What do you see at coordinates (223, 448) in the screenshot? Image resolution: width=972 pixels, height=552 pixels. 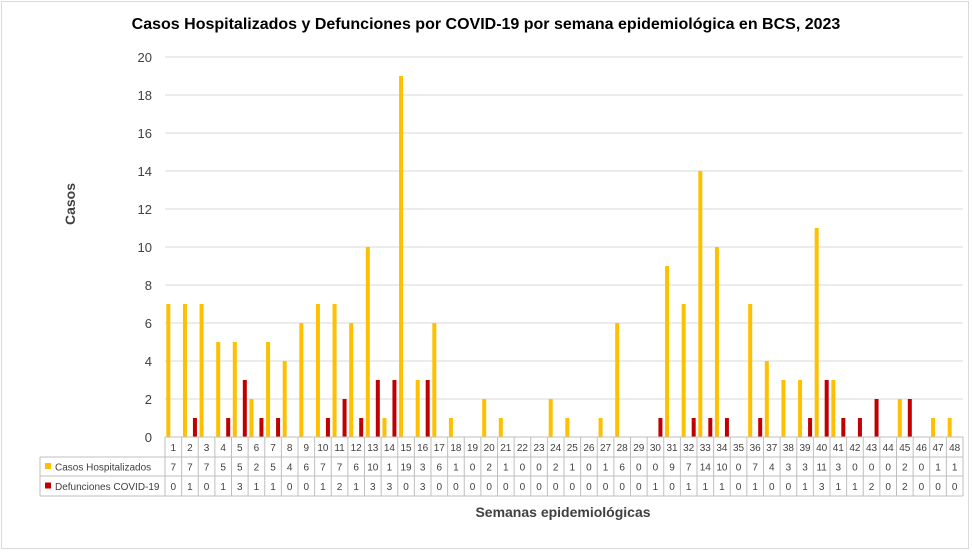 I see `x-tick-label: 4` at bounding box center [223, 448].